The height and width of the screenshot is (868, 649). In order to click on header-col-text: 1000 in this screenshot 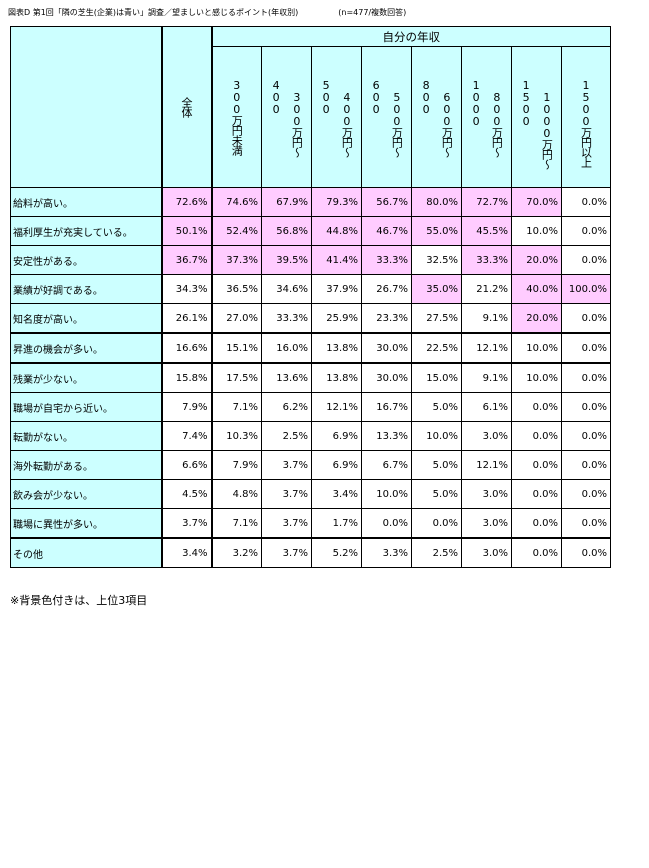, I will do `click(476, 103)`.